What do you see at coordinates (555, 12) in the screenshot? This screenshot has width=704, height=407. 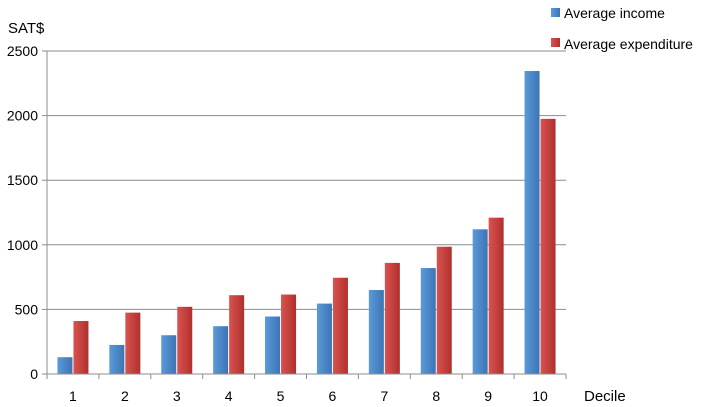 I see `legend-swatch-income` at bounding box center [555, 12].